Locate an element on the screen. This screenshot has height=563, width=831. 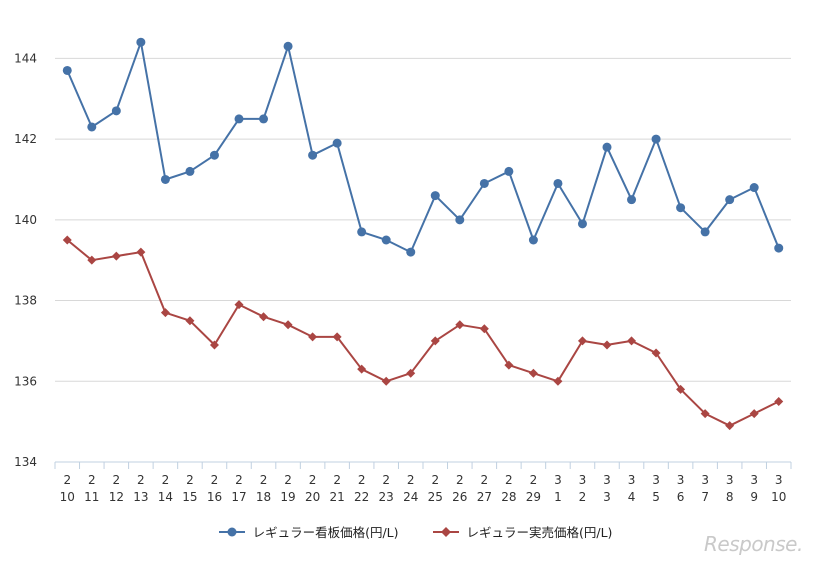
x-tick-label-day: 26 is located at coordinates (459, 497).